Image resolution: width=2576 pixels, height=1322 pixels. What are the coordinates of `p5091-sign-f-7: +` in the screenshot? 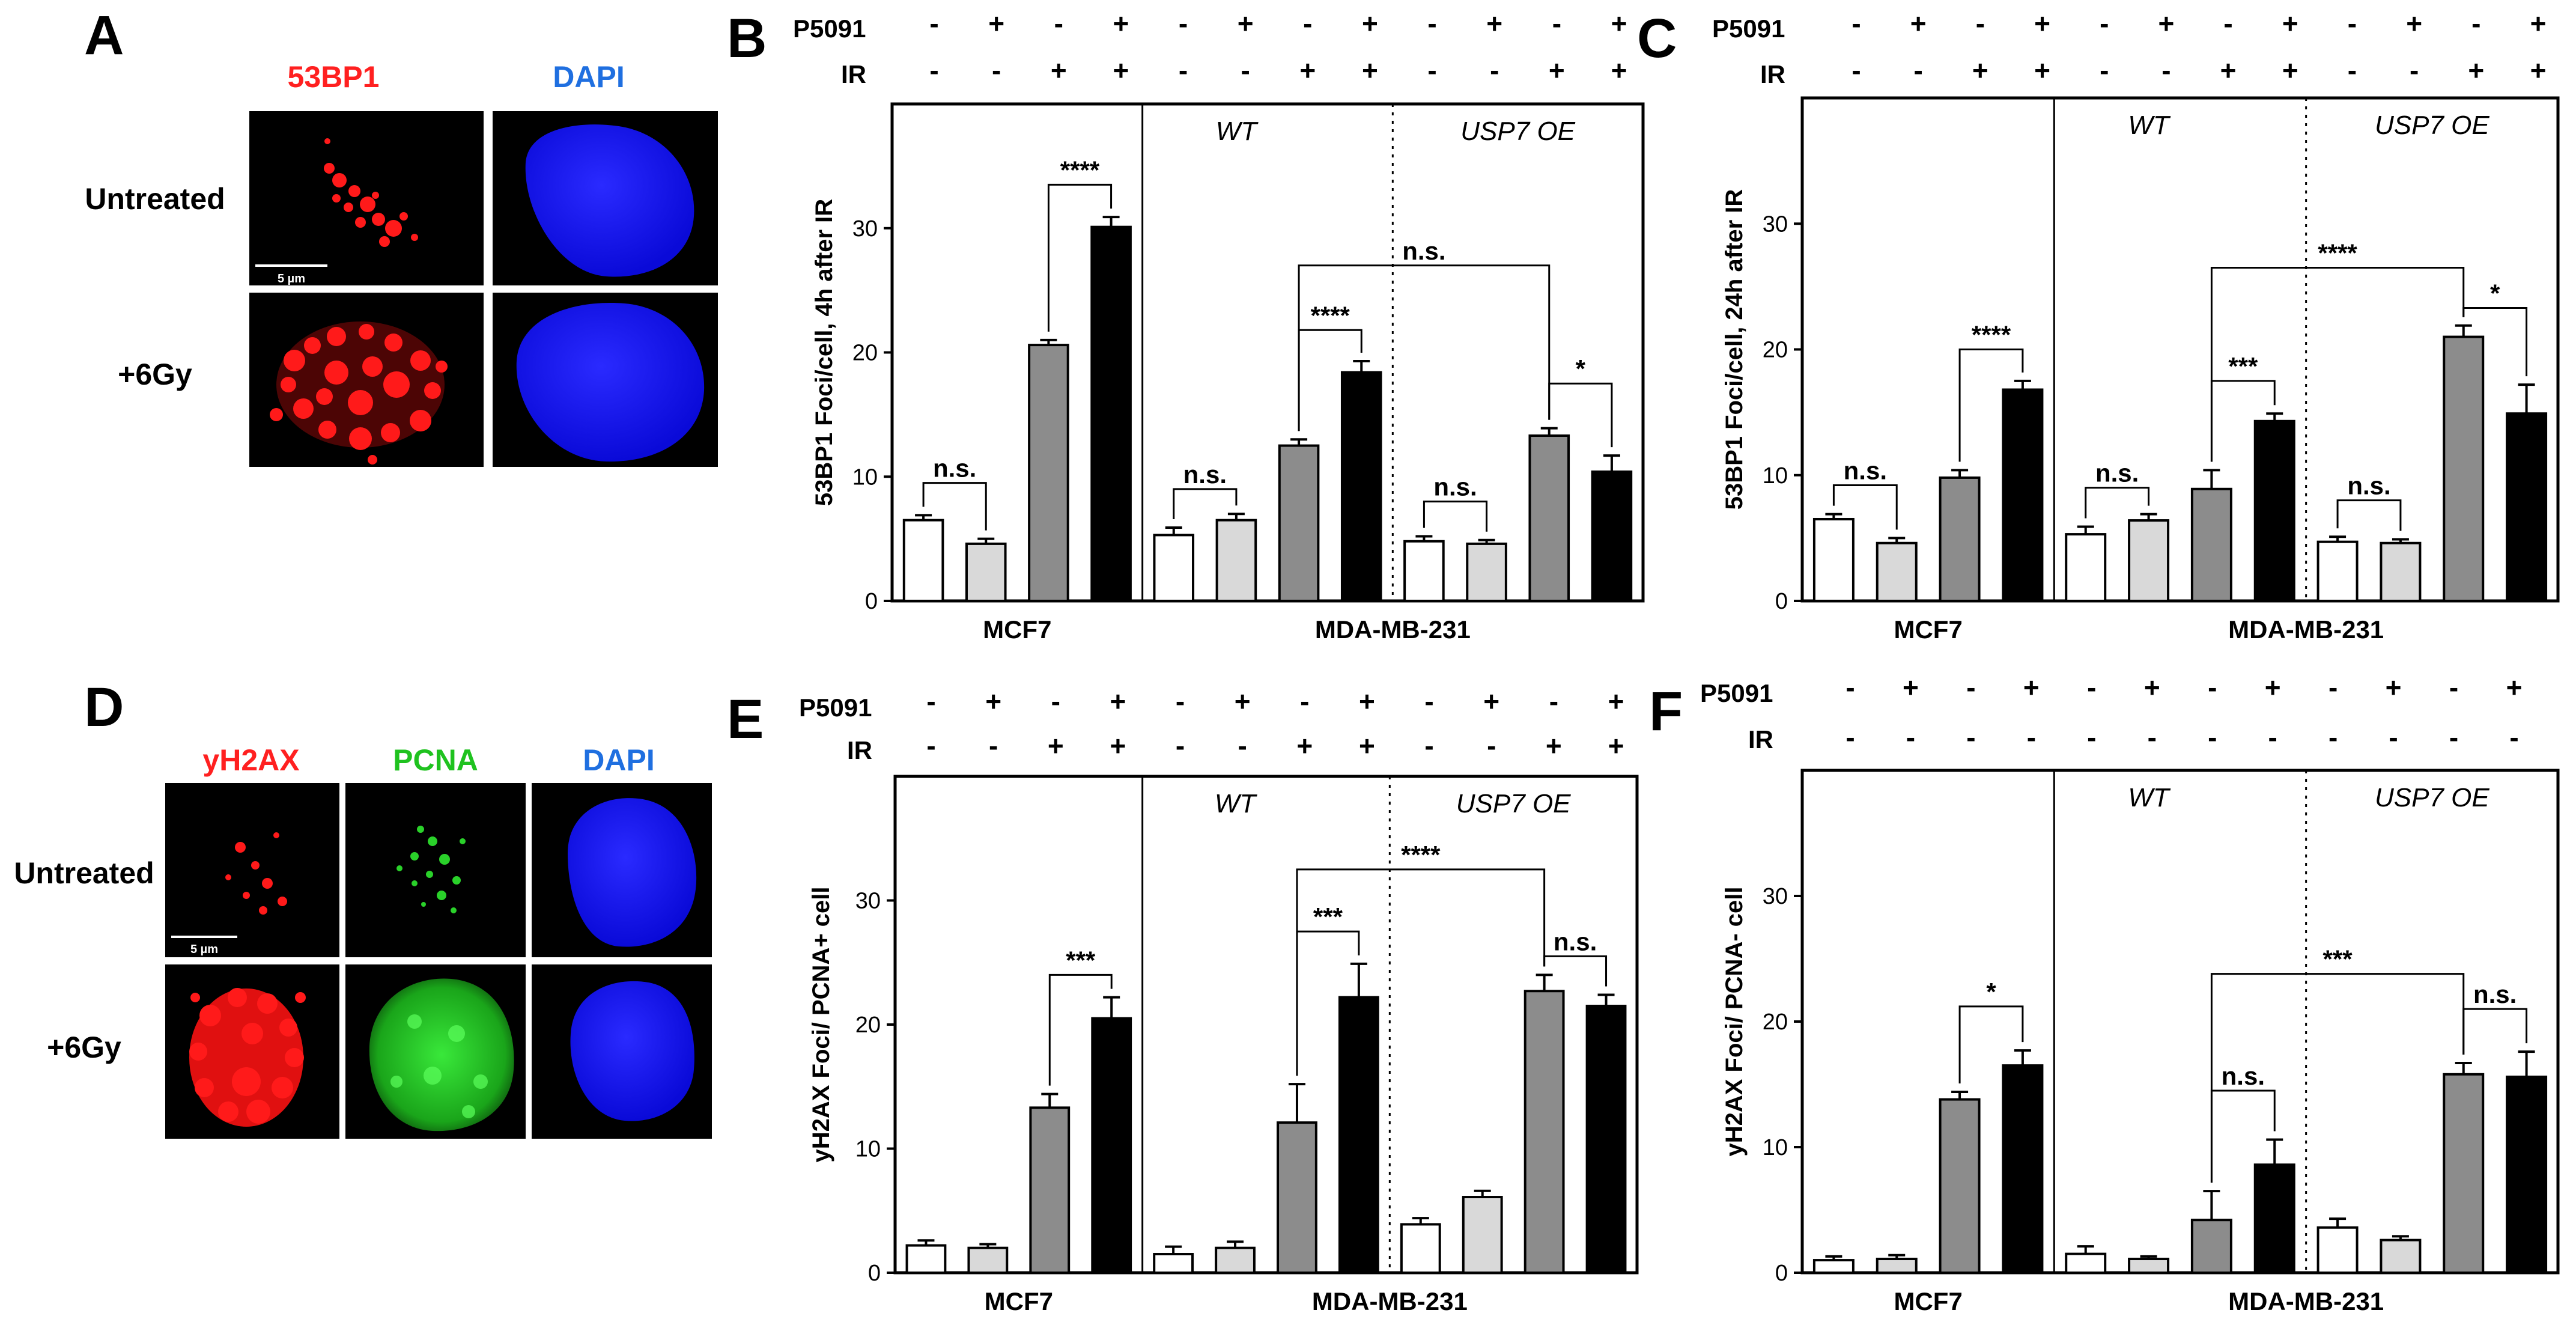 It's located at (2273, 687).